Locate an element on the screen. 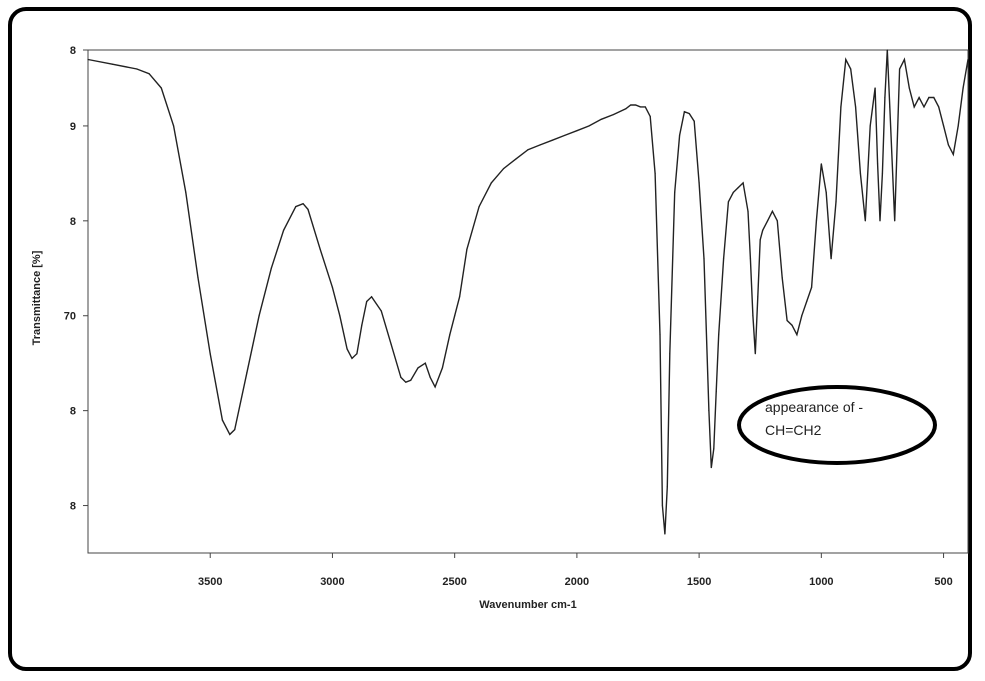 The image size is (985, 681). y-tick-label: 9 is located at coordinates (73, 127).